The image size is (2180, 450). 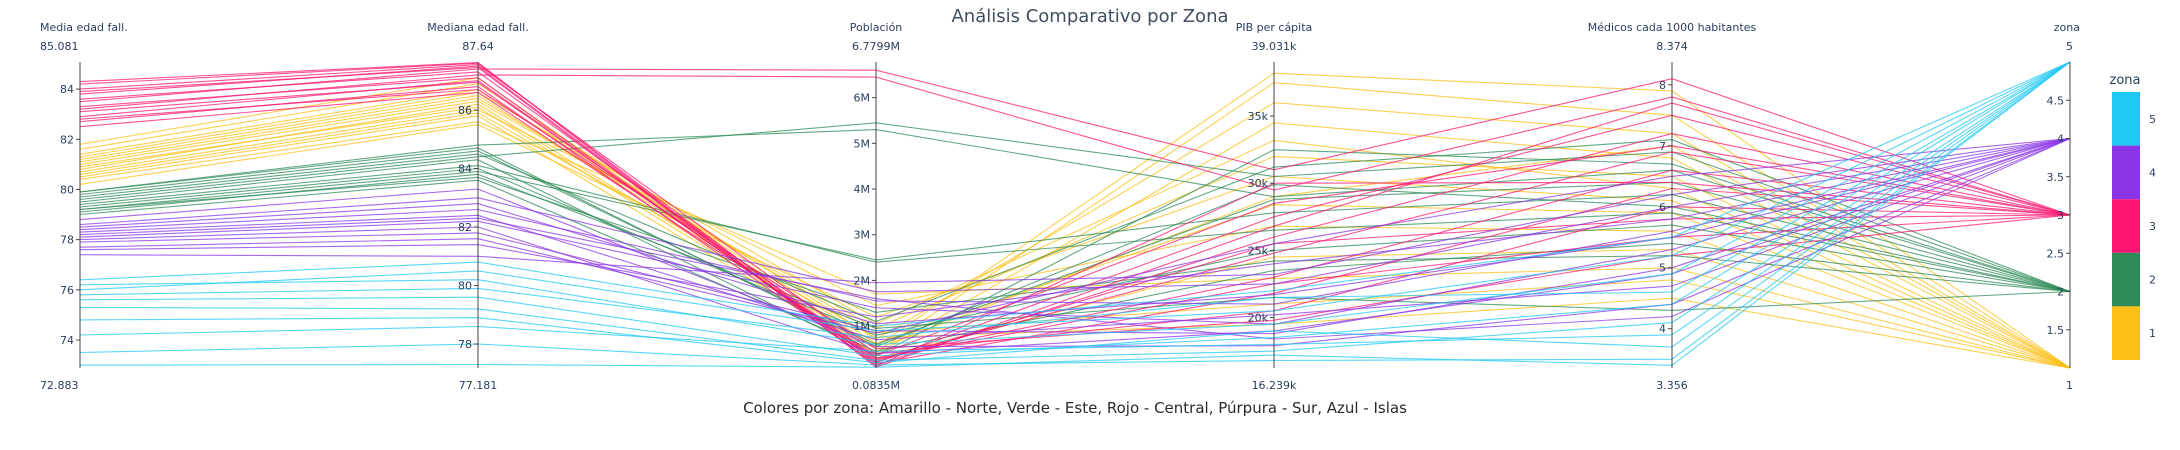 I want to click on axis-min-label: 16.239k, so click(x=1274, y=385).